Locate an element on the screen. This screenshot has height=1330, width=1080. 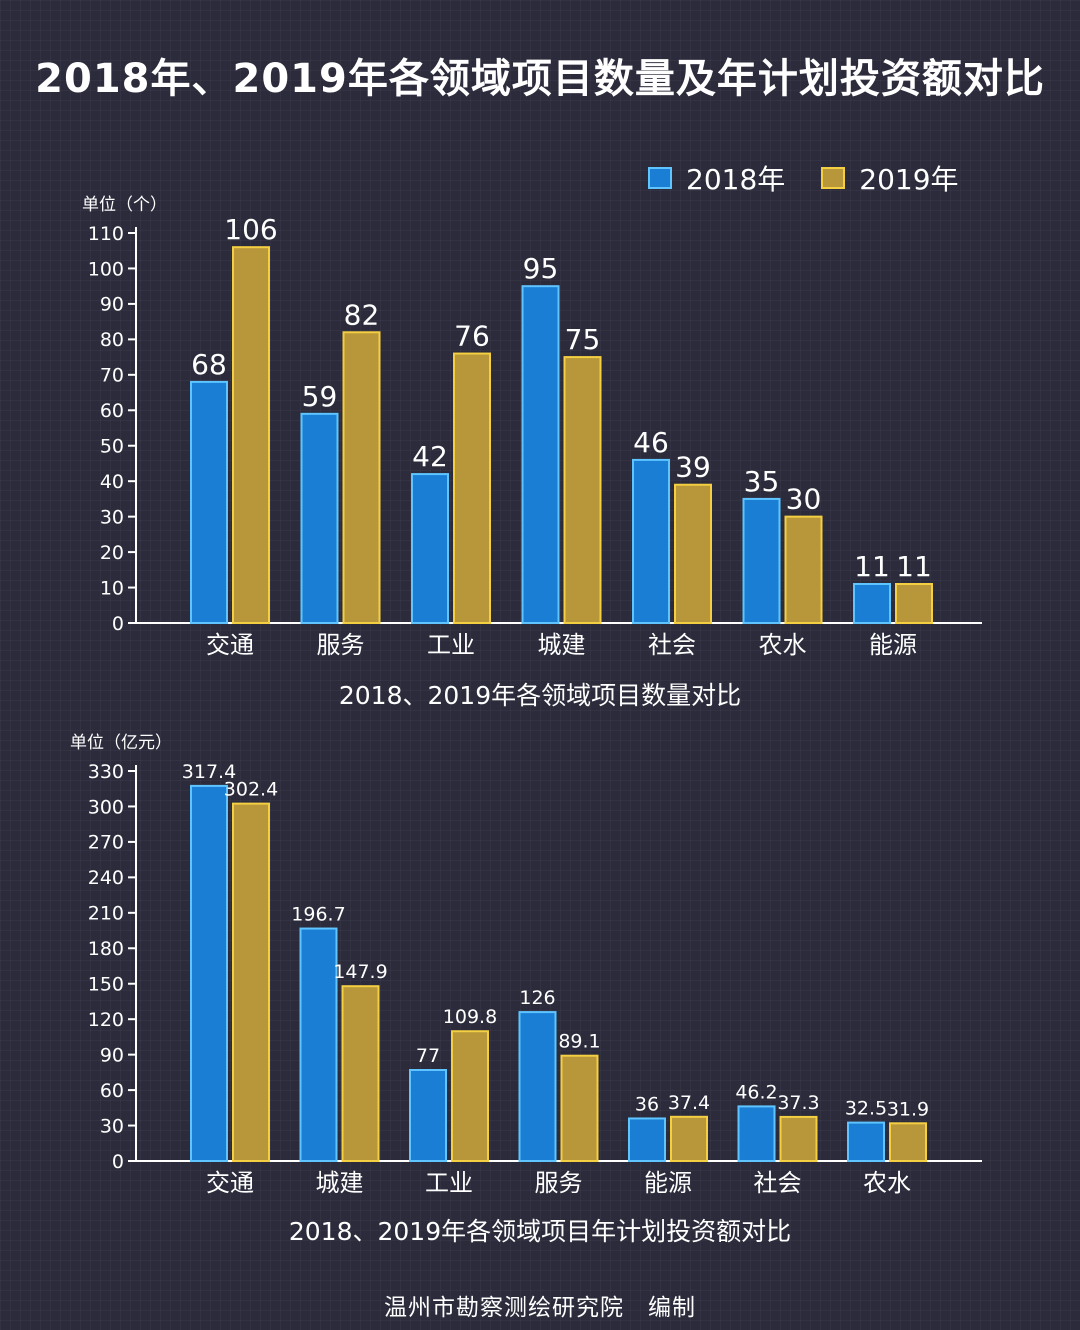
legend-item-2018: 2018年 is located at coordinates (716, 178).